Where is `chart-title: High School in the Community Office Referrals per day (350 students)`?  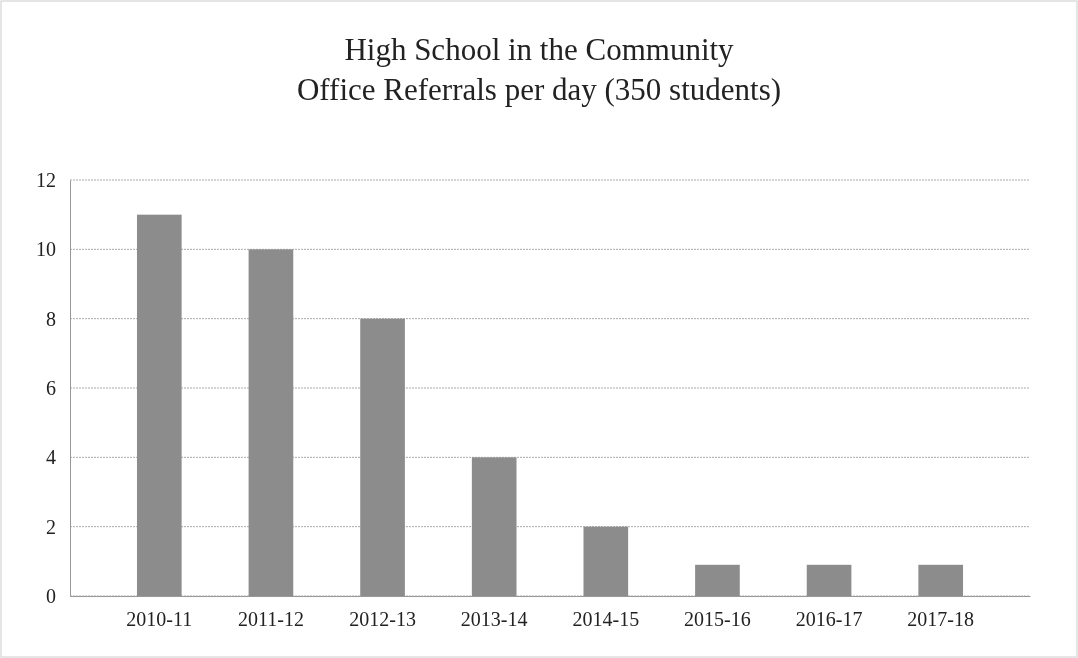 chart-title: High School in the Community Office Referrals per day (350 students) is located at coordinates (539, 69).